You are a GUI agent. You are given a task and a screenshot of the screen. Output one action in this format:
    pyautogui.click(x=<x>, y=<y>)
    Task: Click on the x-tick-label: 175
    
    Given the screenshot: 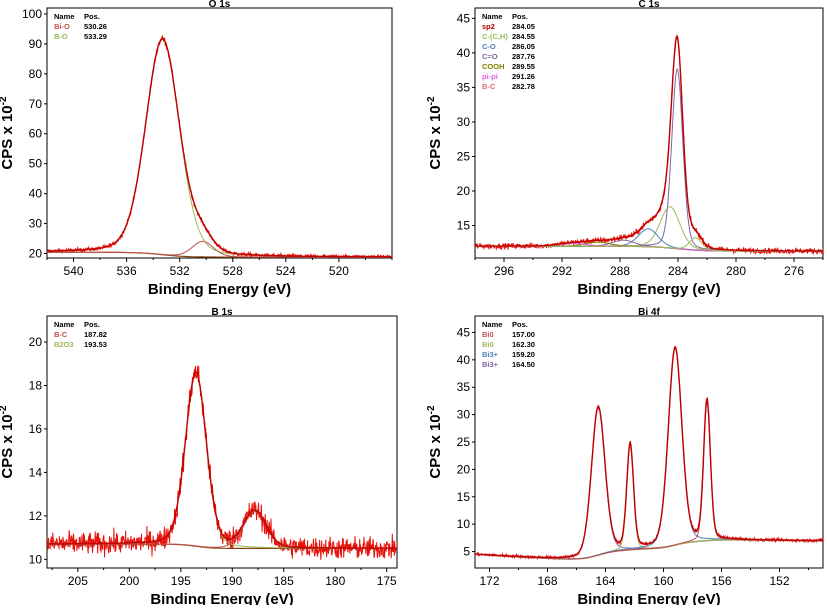 What is the action you would take?
    pyautogui.click(x=387, y=581)
    